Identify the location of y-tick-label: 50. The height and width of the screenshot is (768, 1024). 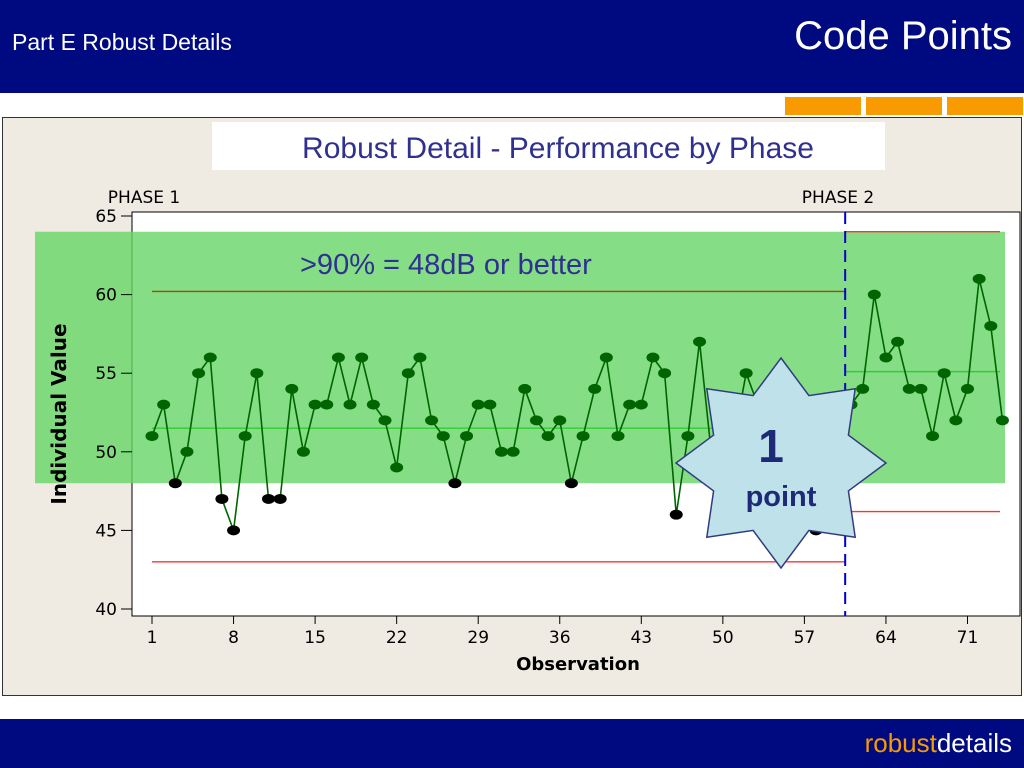
(106, 453).